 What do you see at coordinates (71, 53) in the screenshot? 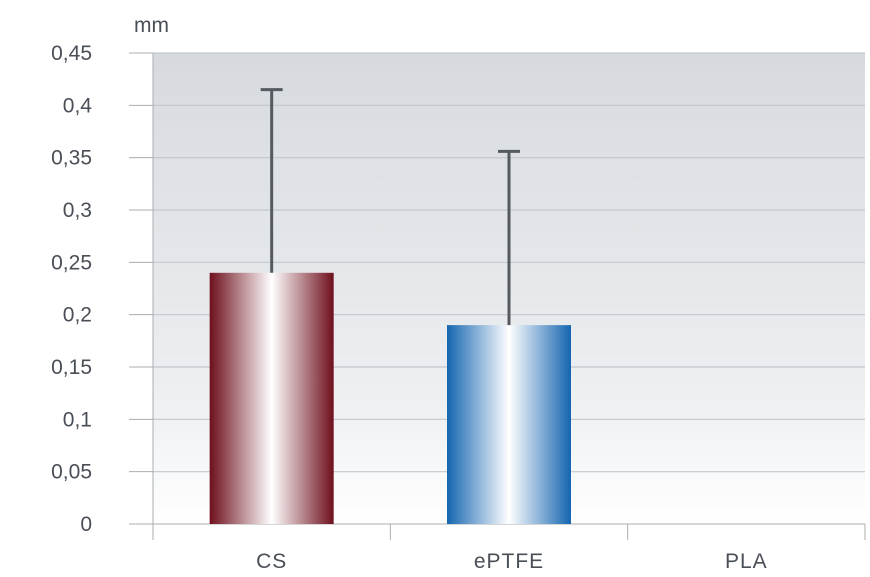
I see `y-tick-label: 0,45` at bounding box center [71, 53].